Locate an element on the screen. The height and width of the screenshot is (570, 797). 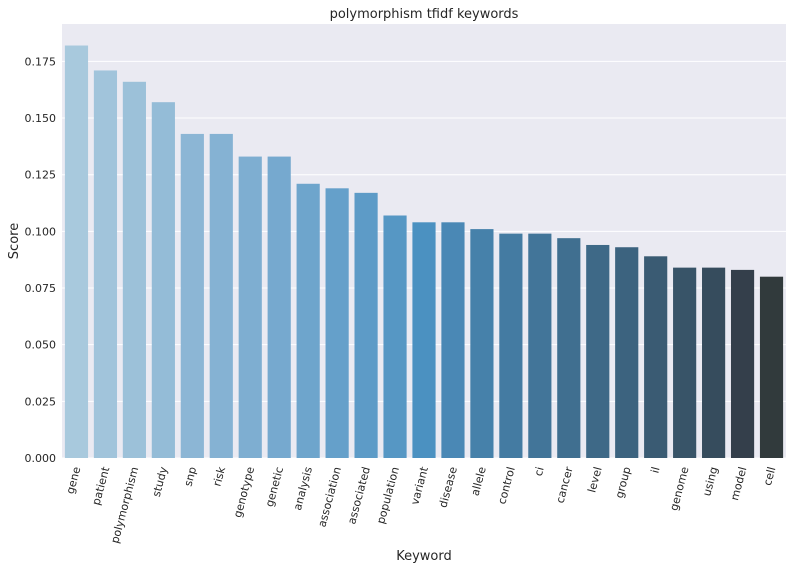
bar-population is located at coordinates (395, 336).